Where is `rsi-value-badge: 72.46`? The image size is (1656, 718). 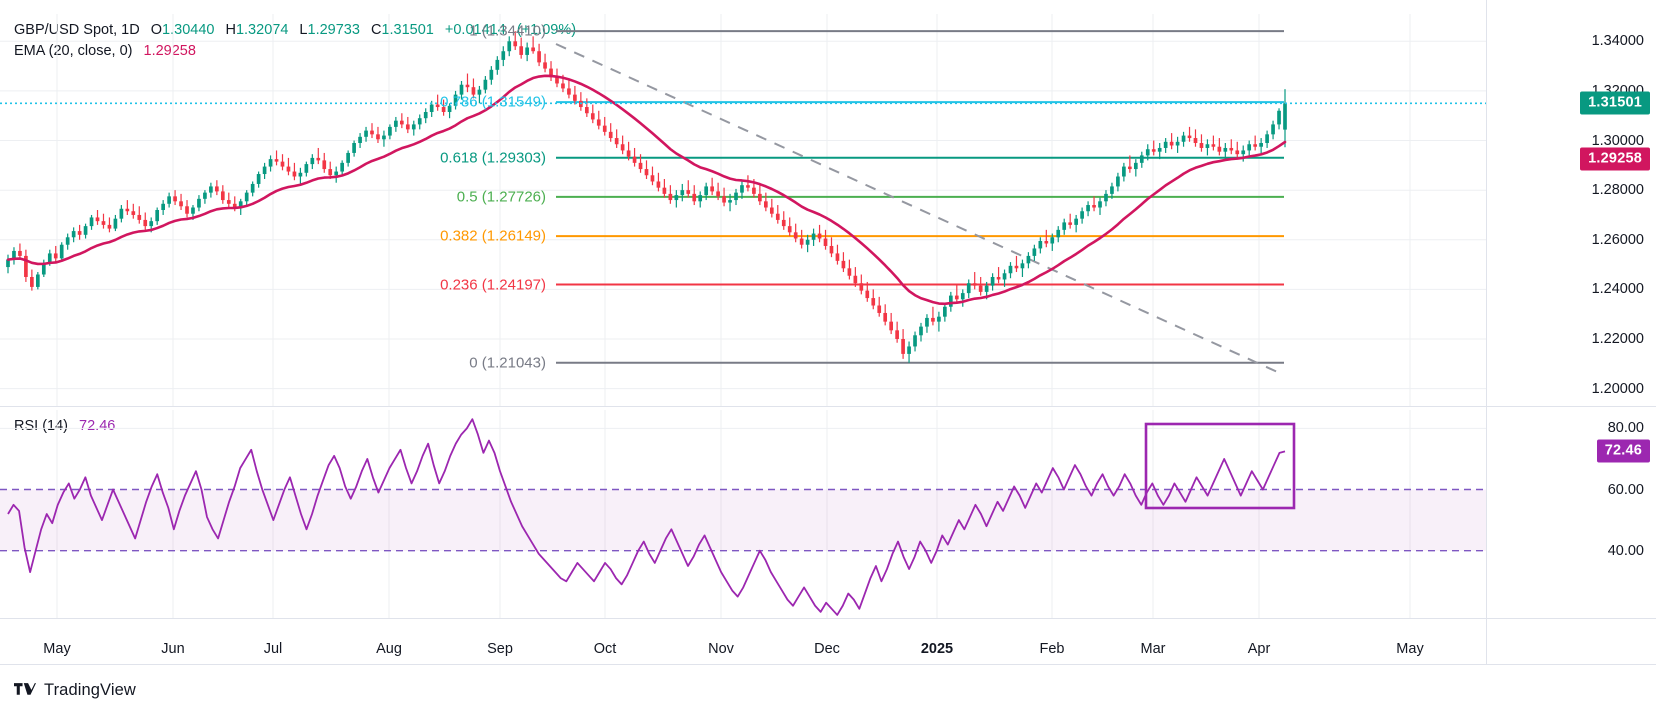
rsi-value-badge: 72.46 is located at coordinates (1623, 451).